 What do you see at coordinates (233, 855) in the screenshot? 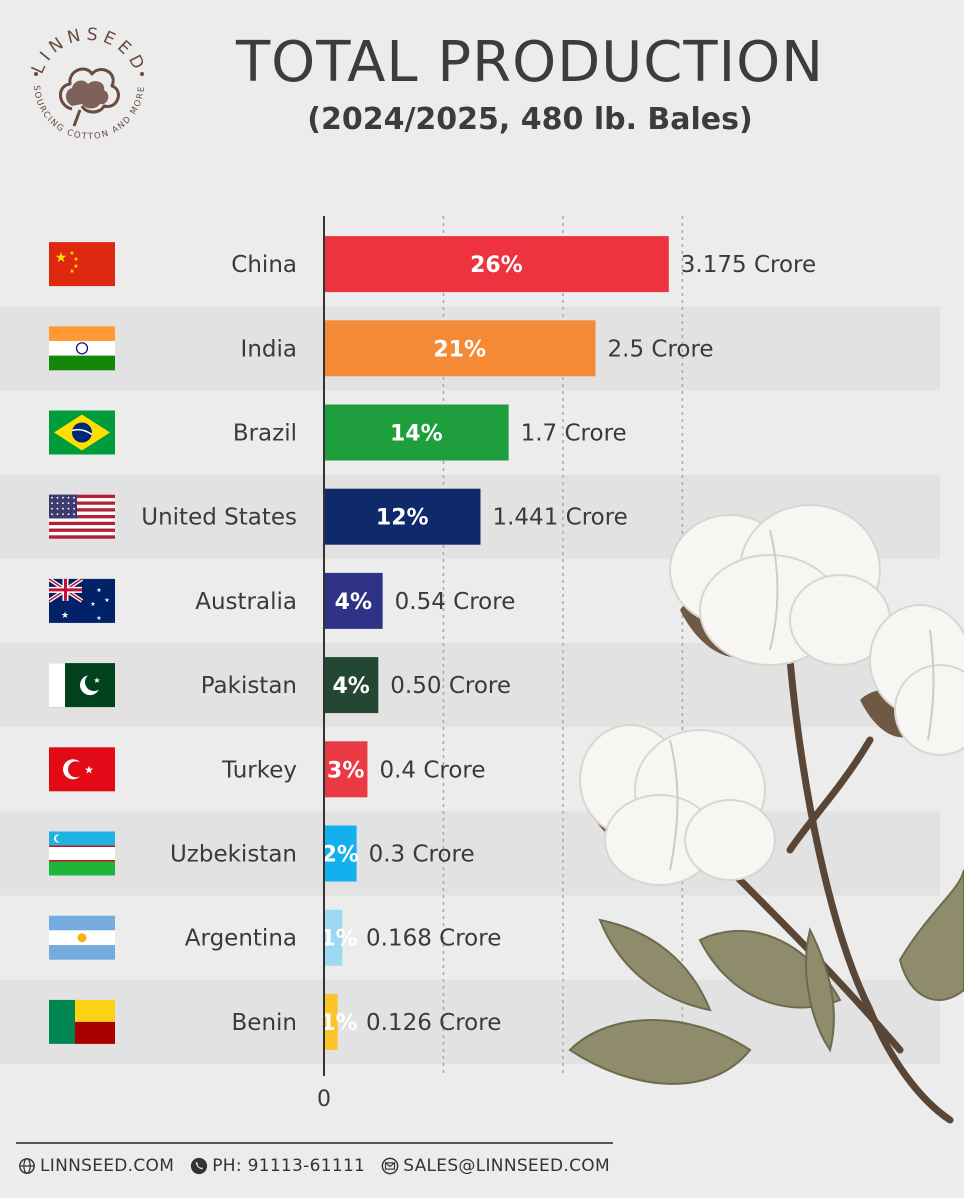
I see `country-label: Uzbekistan` at bounding box center [233, 855].